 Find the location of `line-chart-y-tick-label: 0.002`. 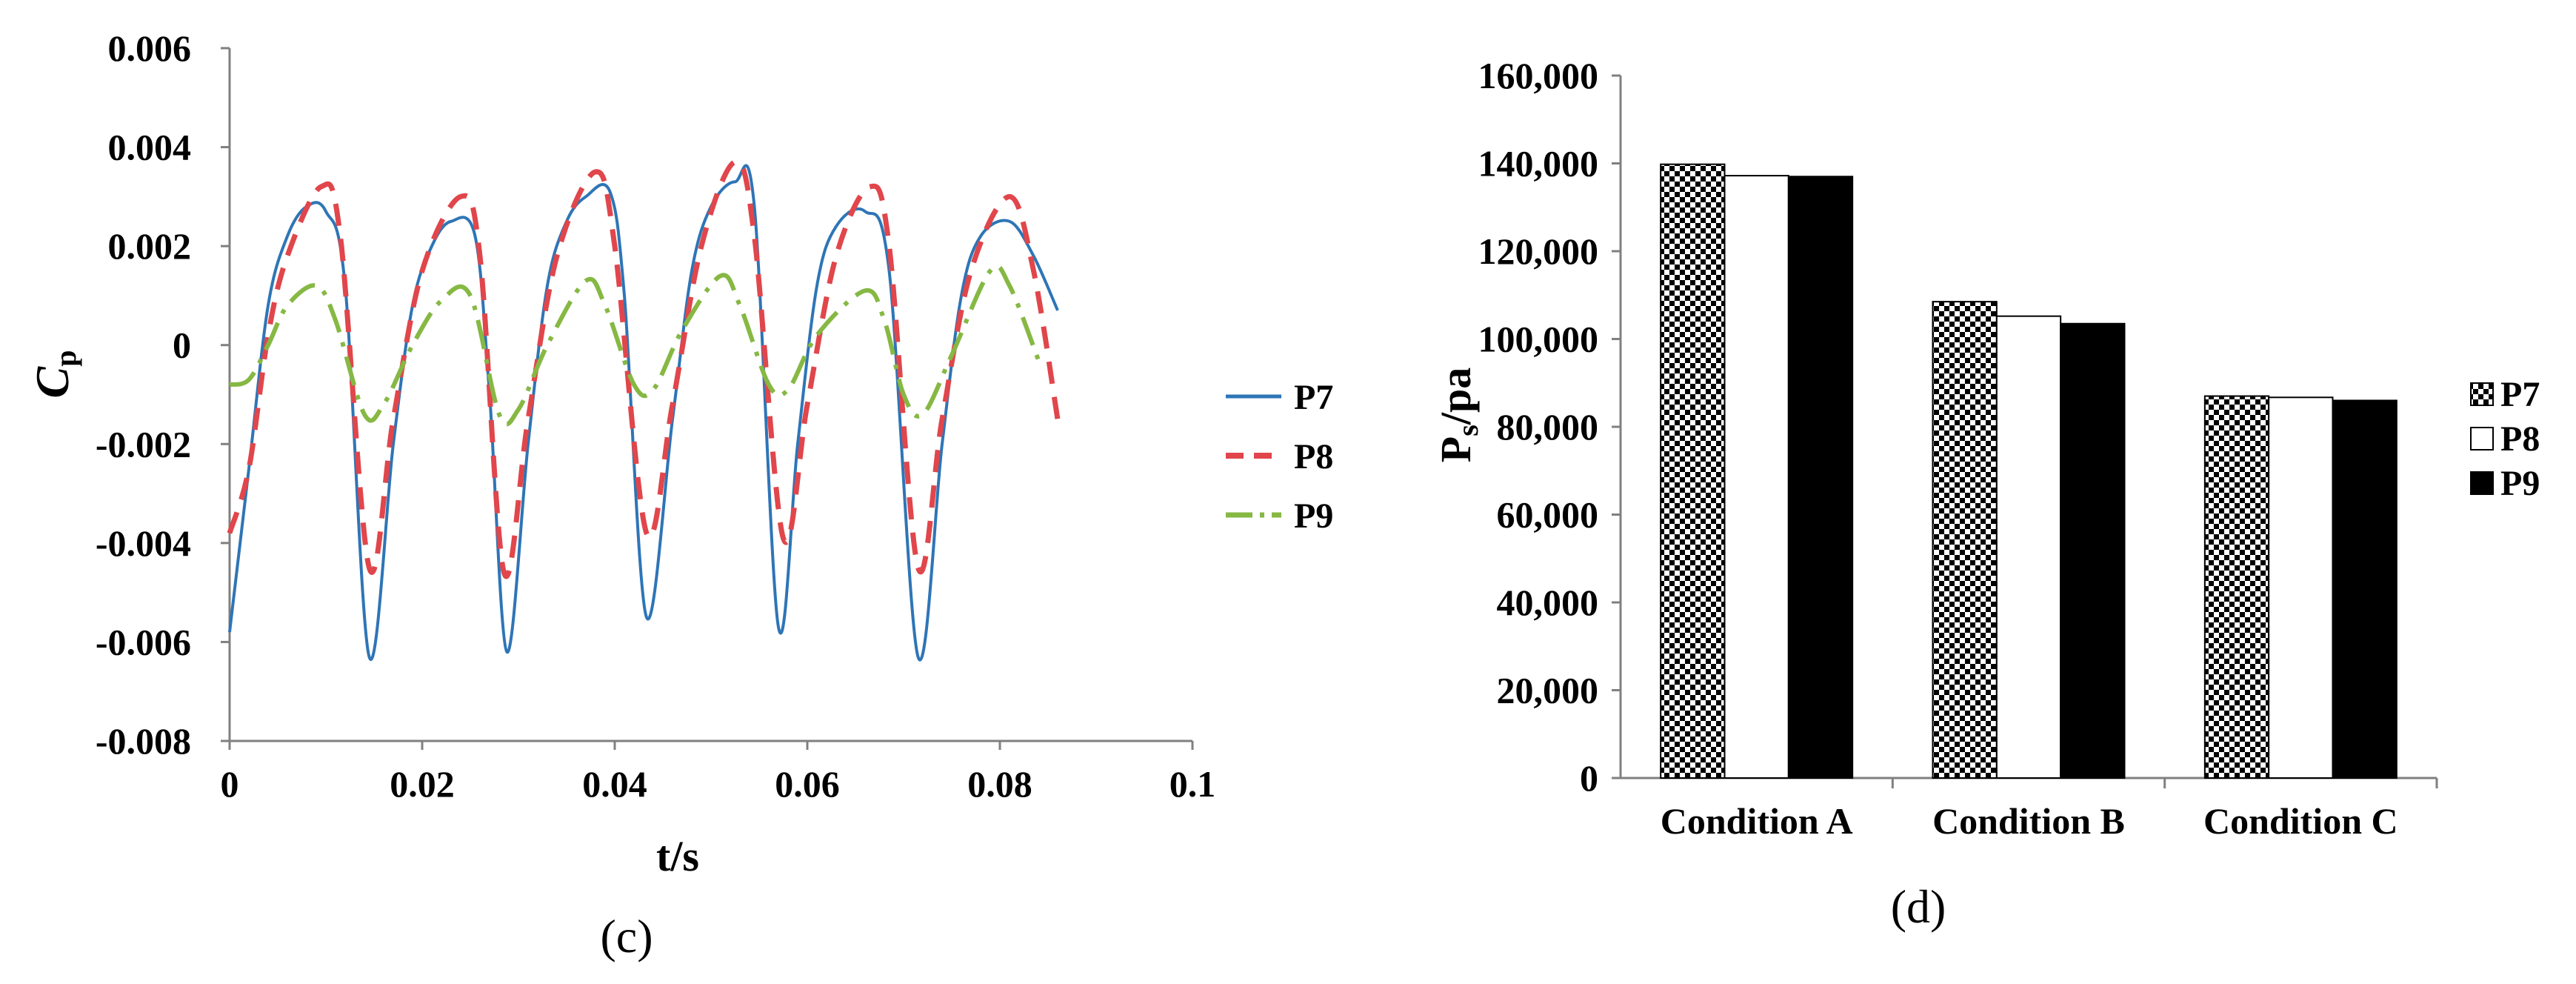

line-chart-y-tick-label: 0.002 is located at coordinates (150, 246).